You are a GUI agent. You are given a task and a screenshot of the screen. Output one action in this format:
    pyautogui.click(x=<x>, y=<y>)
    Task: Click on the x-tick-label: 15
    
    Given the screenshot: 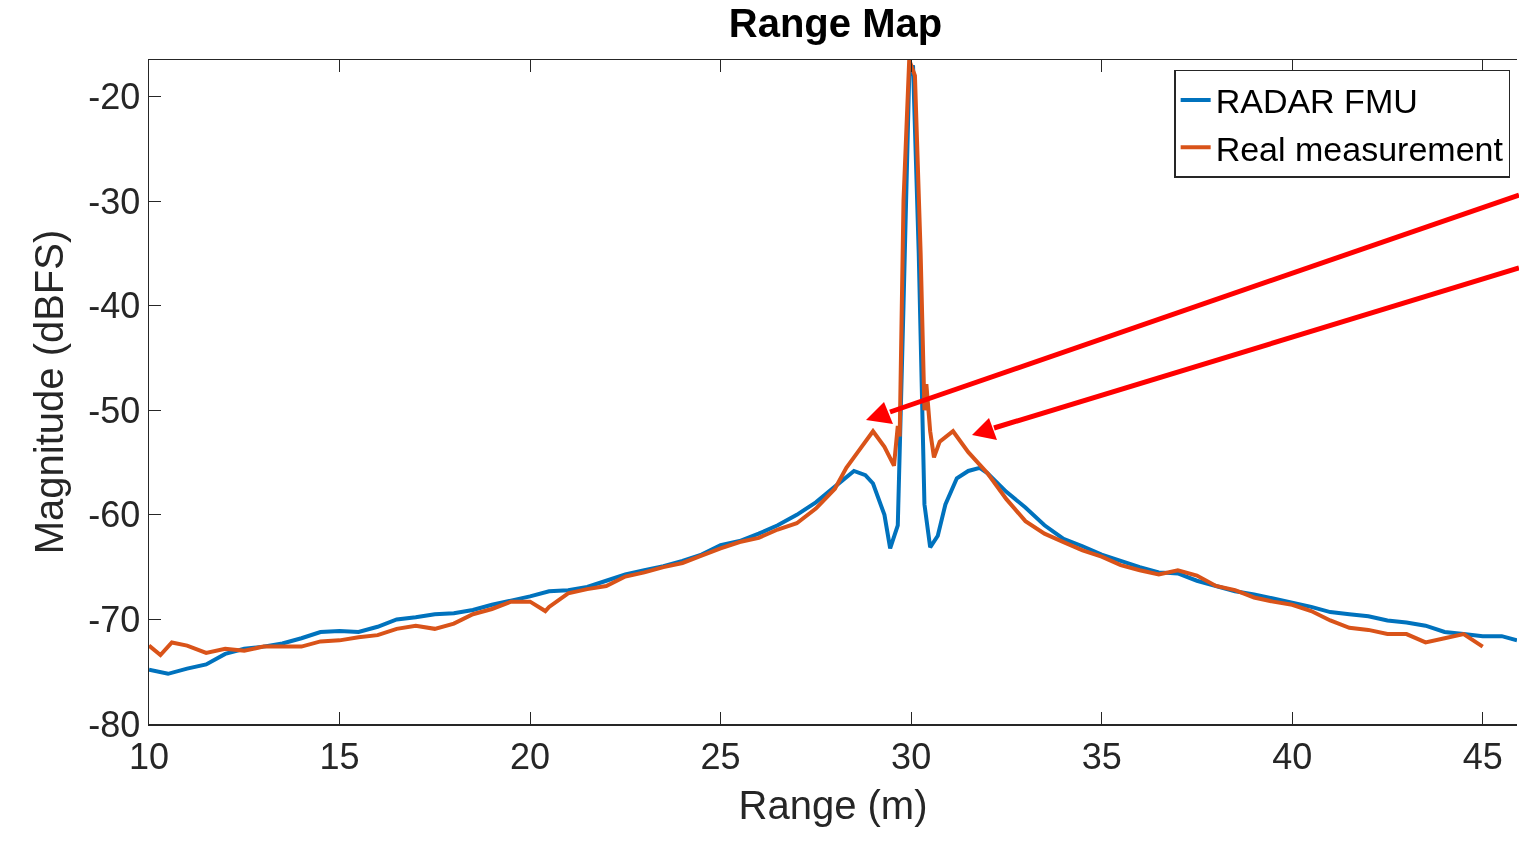 What is the action you would take?
    pyautogui.click(x=339, y=756)
    